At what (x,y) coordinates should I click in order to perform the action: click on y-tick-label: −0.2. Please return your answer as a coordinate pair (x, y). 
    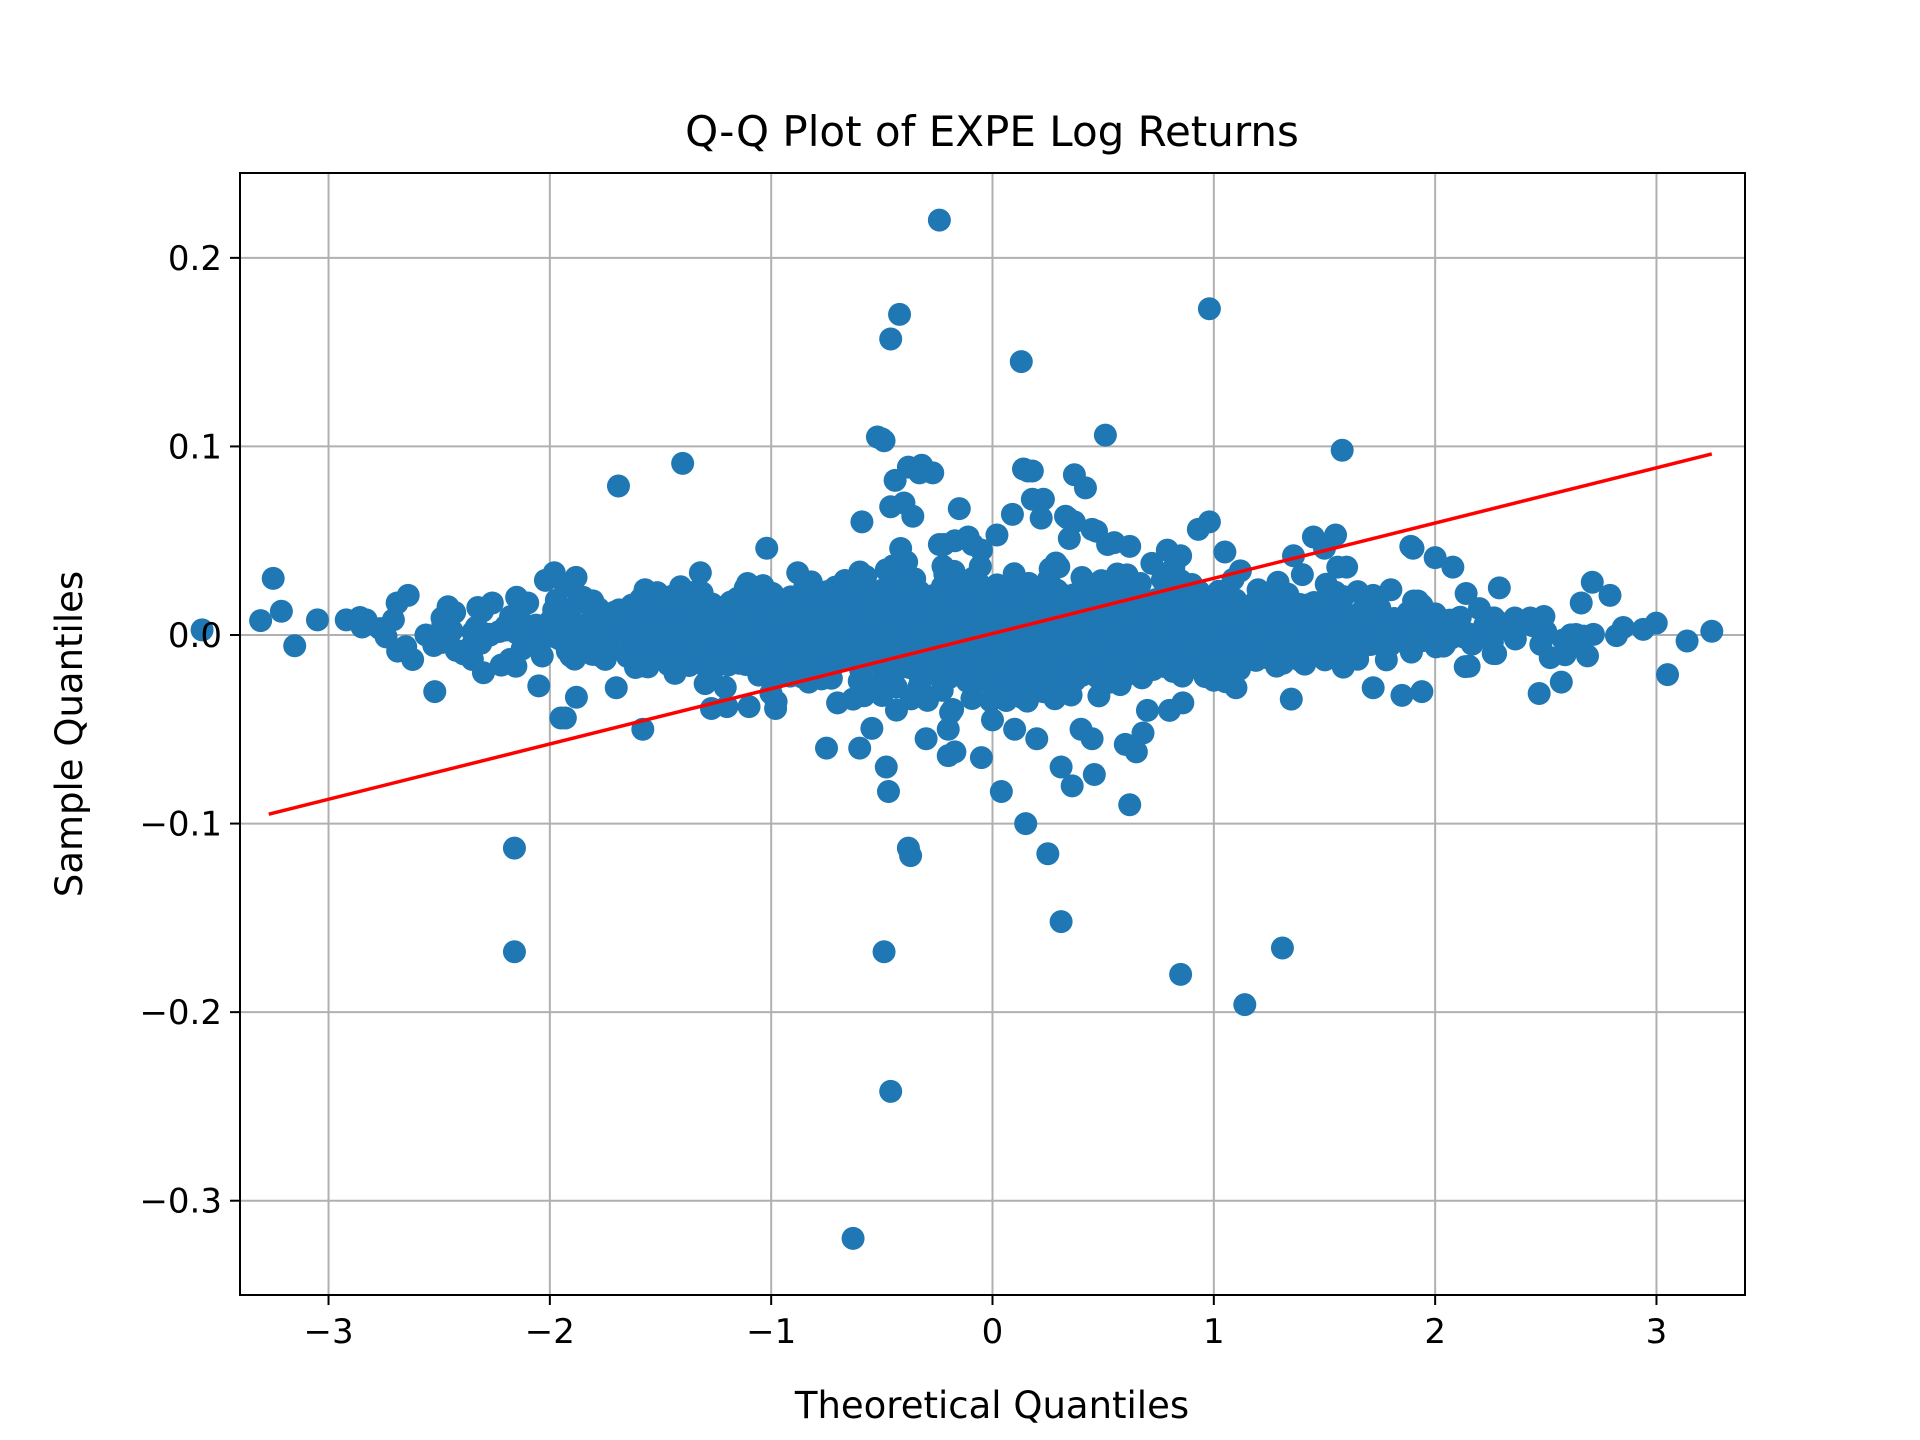
    Looking at the image, I should click on (180, 1013).